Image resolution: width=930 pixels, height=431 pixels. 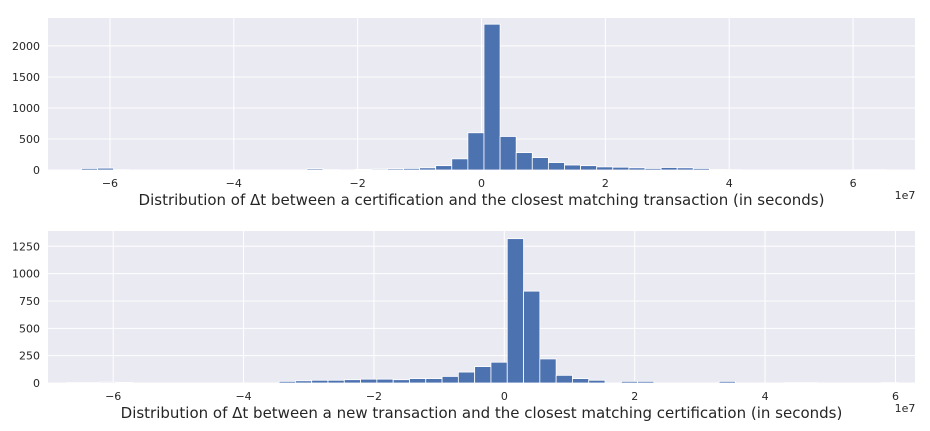 I want to click on y-tick-label: 750, so click(x=29, y=301).